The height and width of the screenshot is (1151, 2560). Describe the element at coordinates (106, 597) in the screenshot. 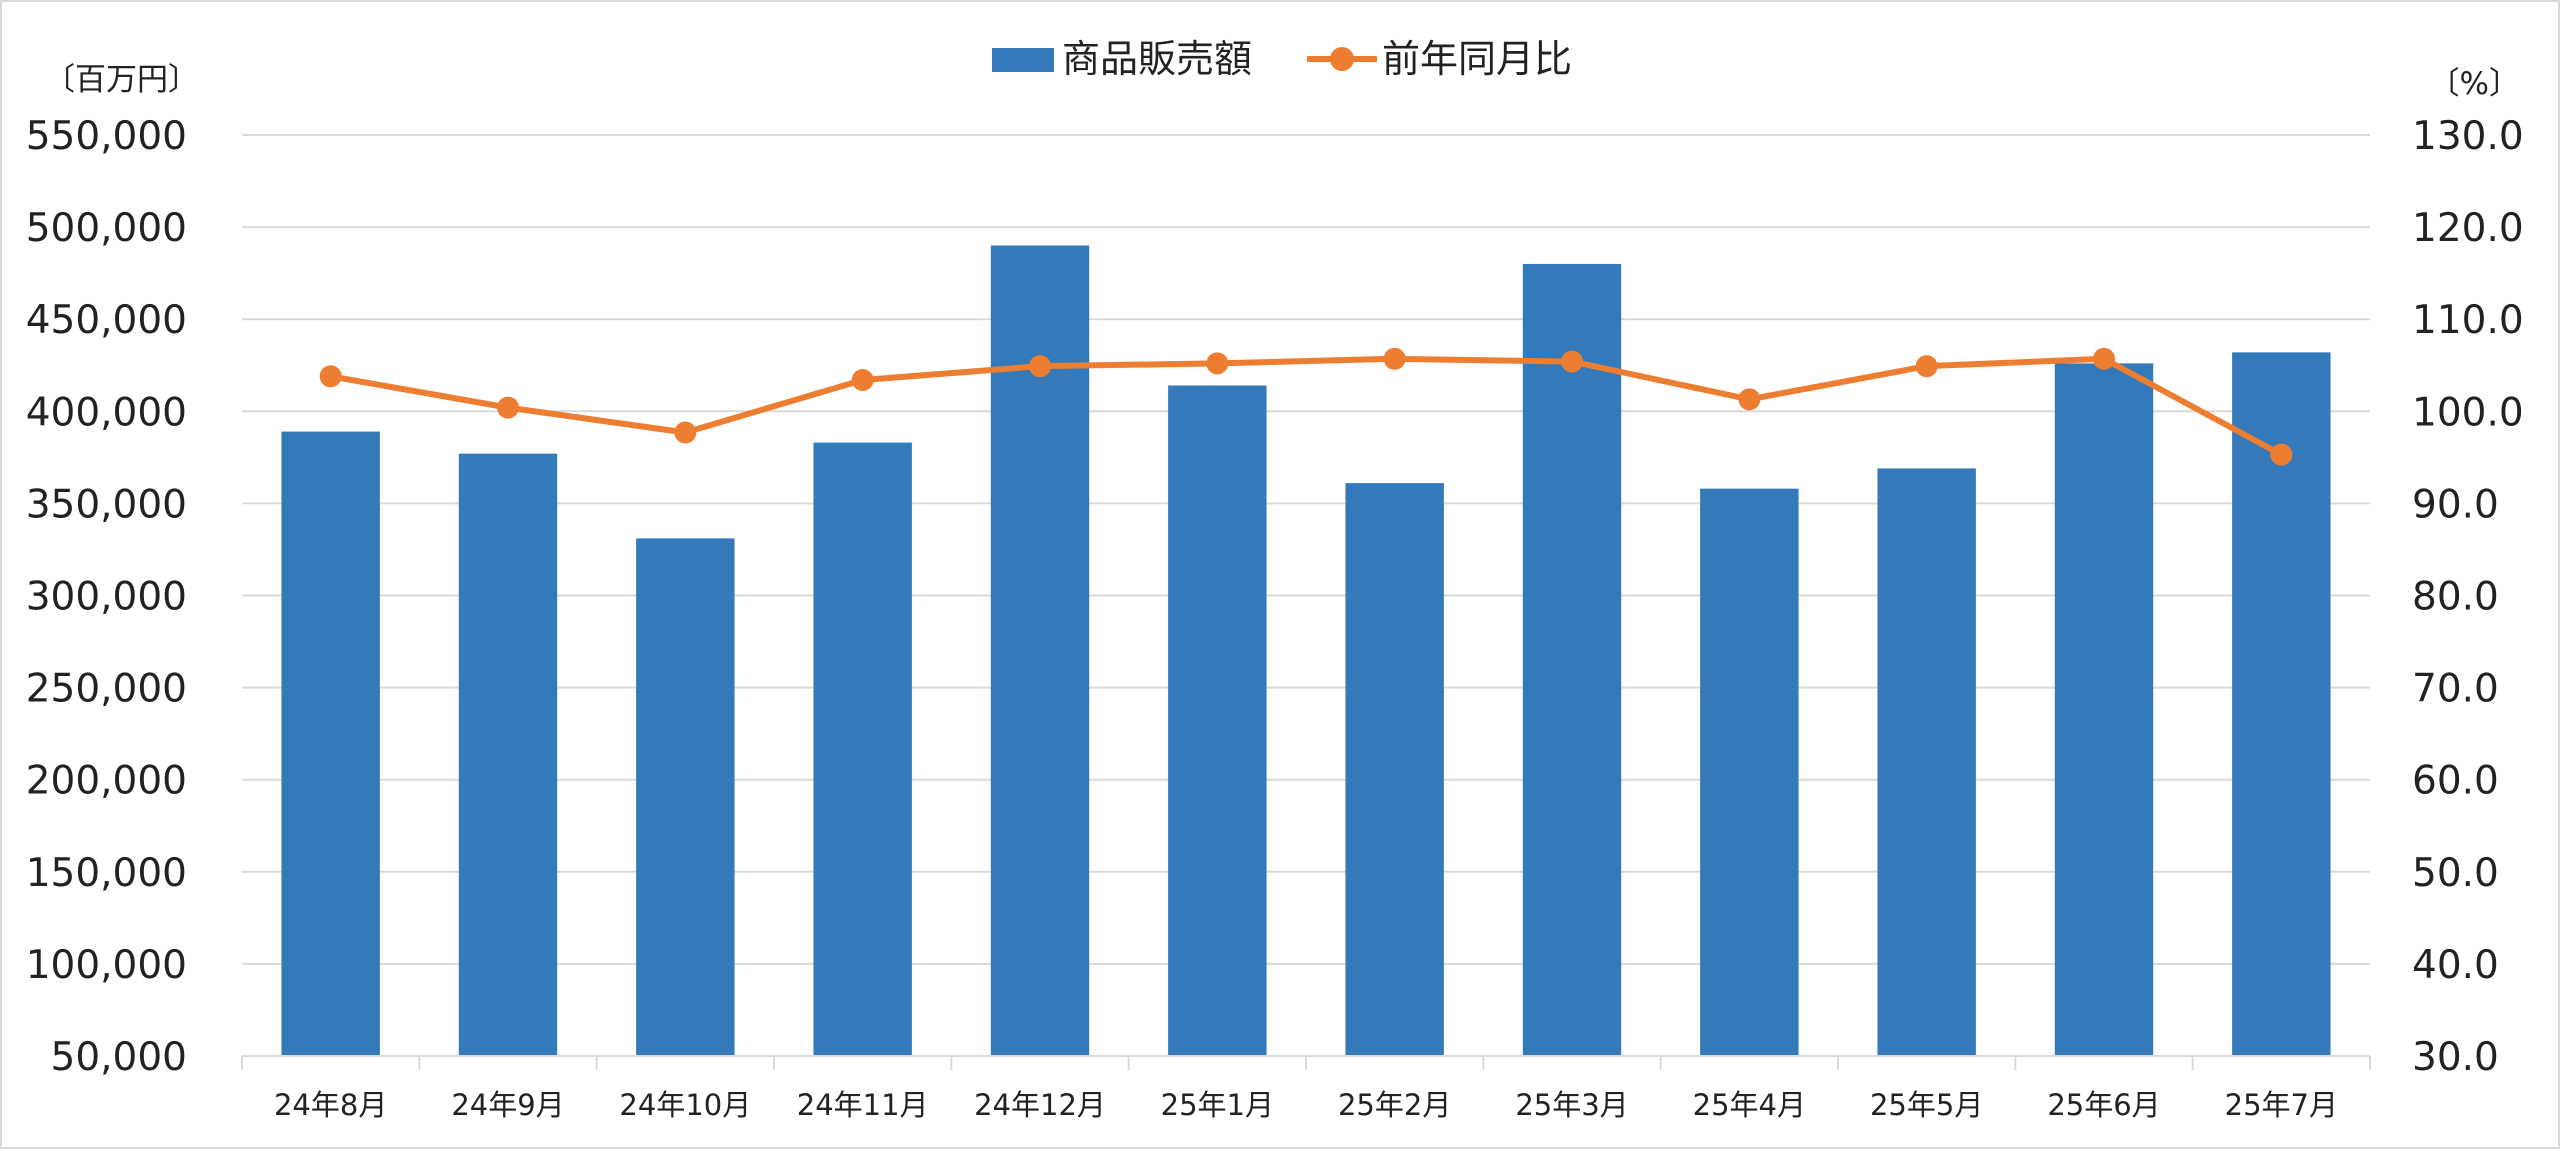

I see `y-left-tick-label: 300,000` at that location.